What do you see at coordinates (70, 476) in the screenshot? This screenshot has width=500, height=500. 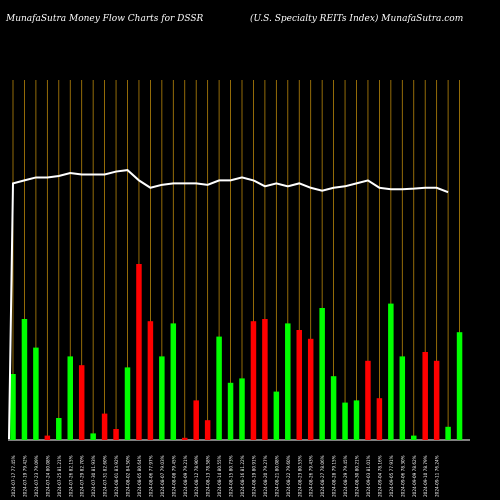 I see `x-tick-label: 2024-07-26 82.15%` at bounding box center [70, 476].